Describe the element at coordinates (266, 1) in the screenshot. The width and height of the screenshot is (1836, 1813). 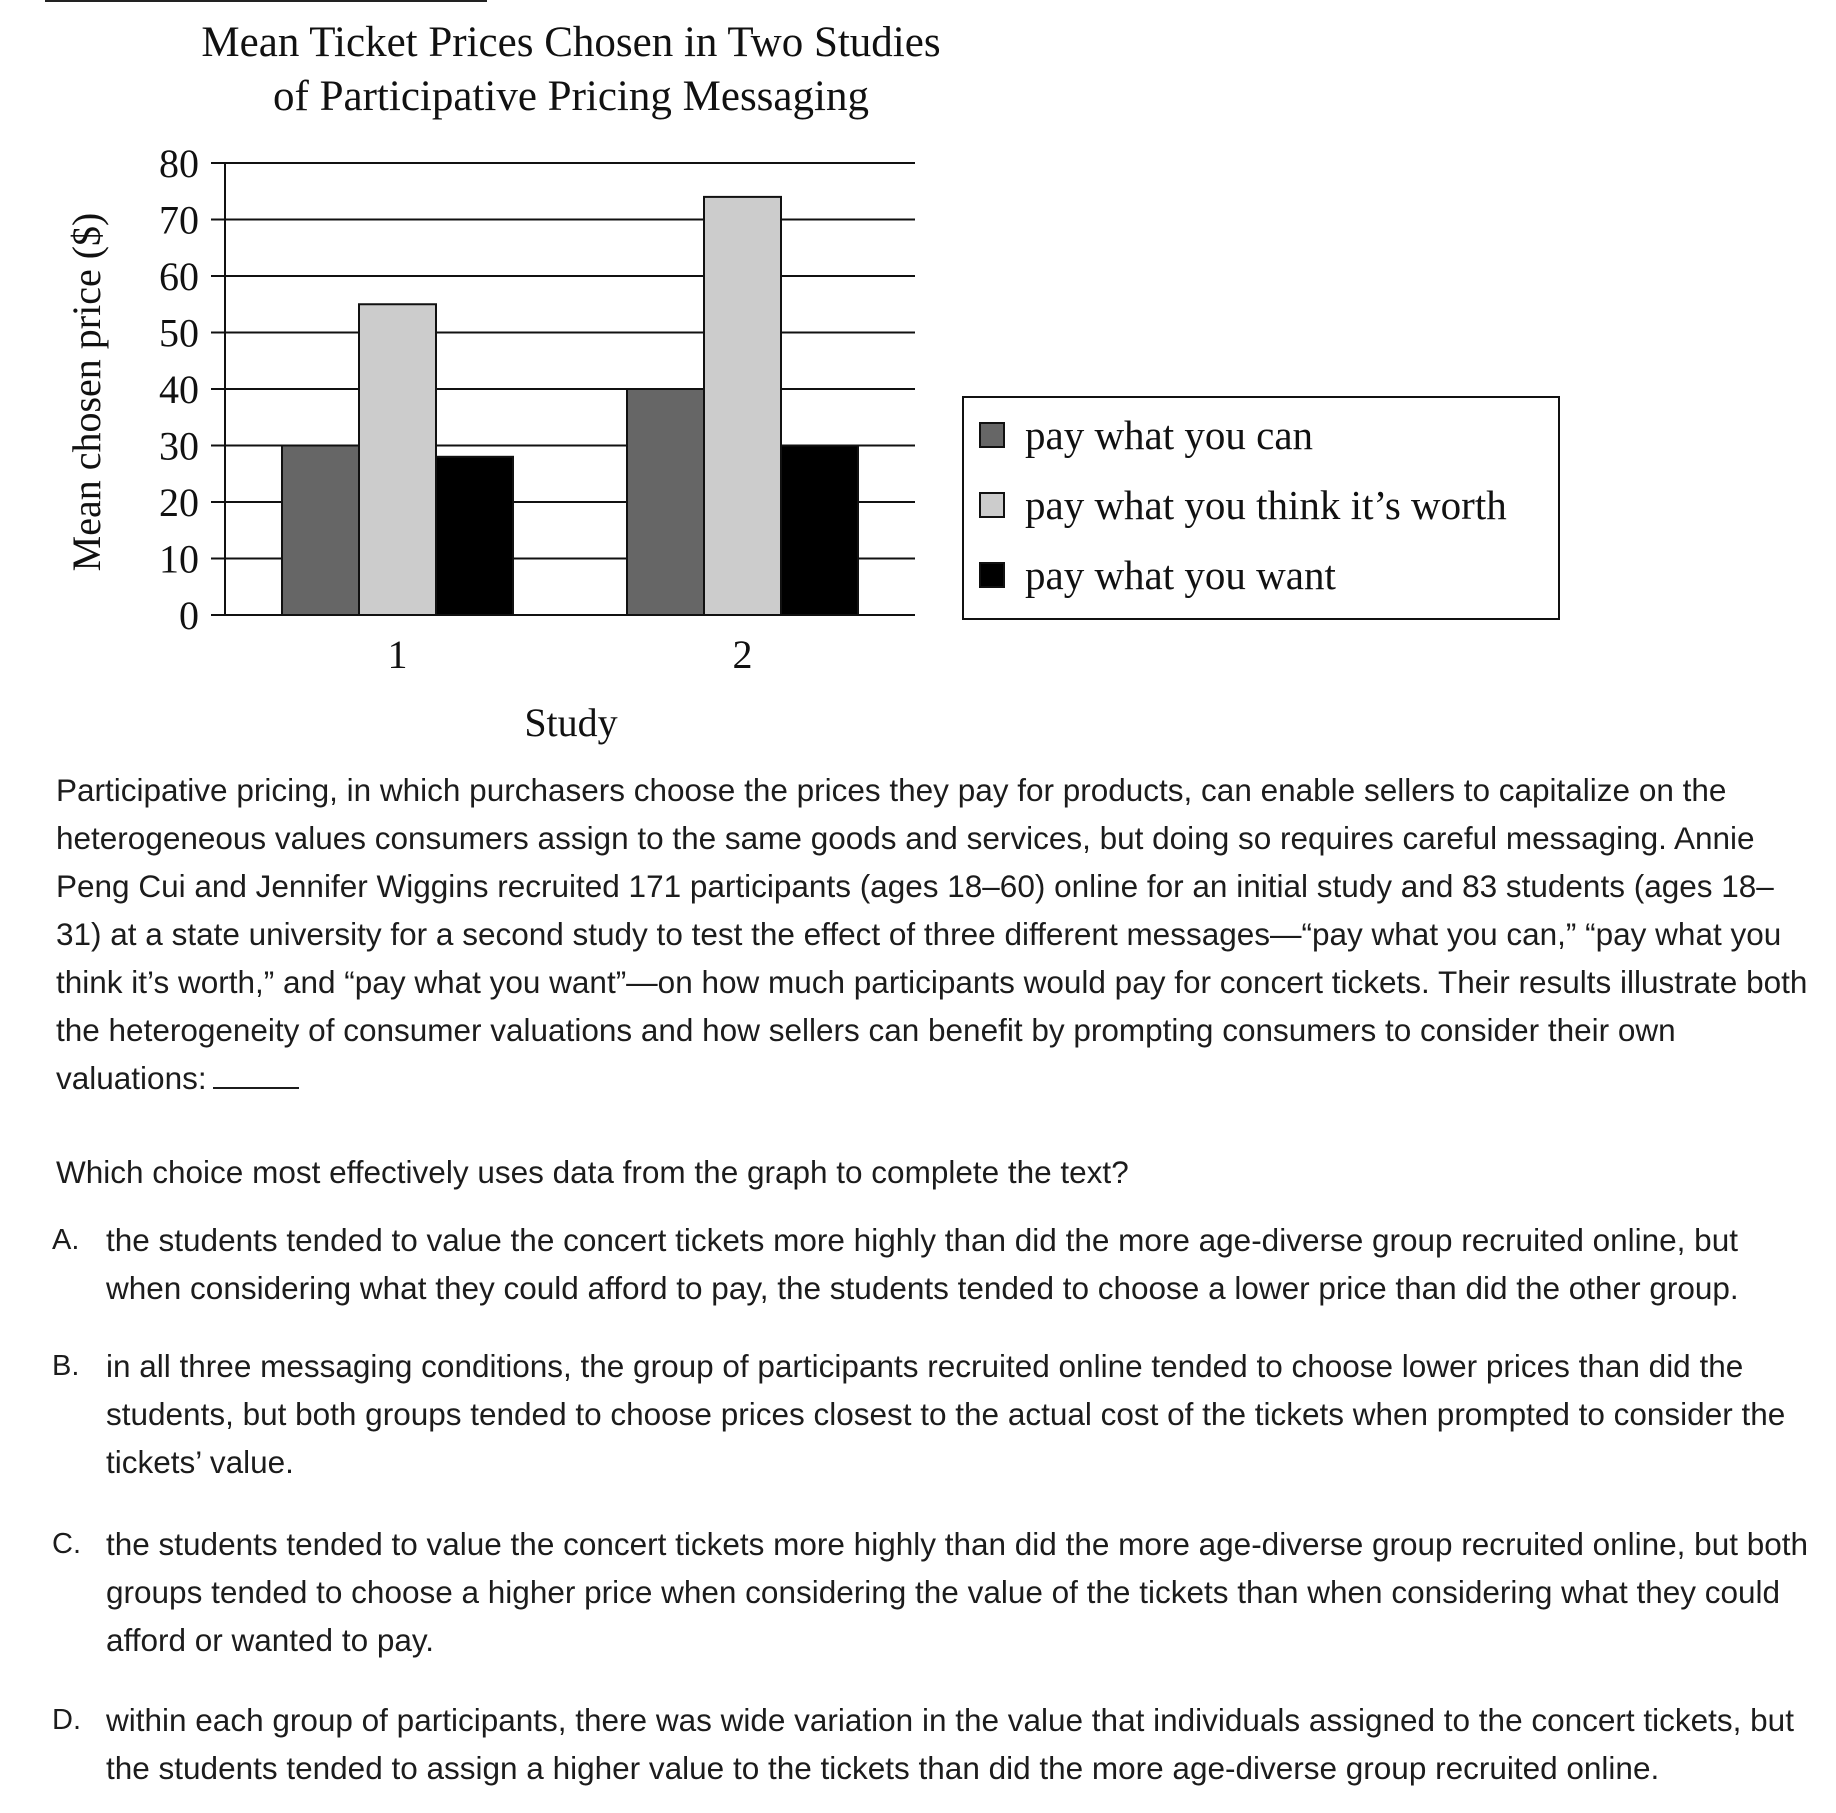
I see `top-rule` at that location.